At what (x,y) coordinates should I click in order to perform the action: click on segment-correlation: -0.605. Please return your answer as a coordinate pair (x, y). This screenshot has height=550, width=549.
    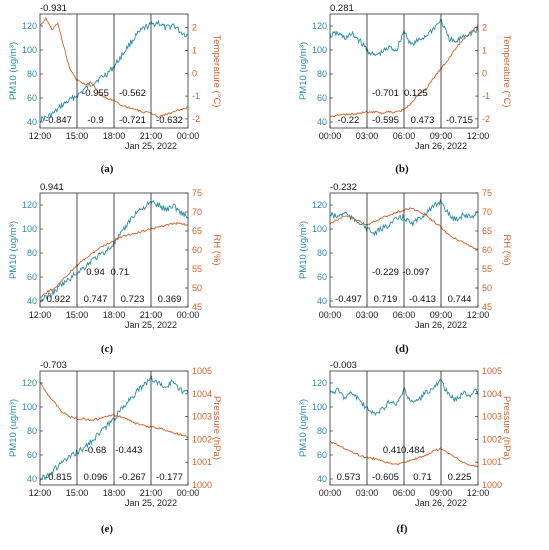
    Looking at the image, I should click on (385, 477).